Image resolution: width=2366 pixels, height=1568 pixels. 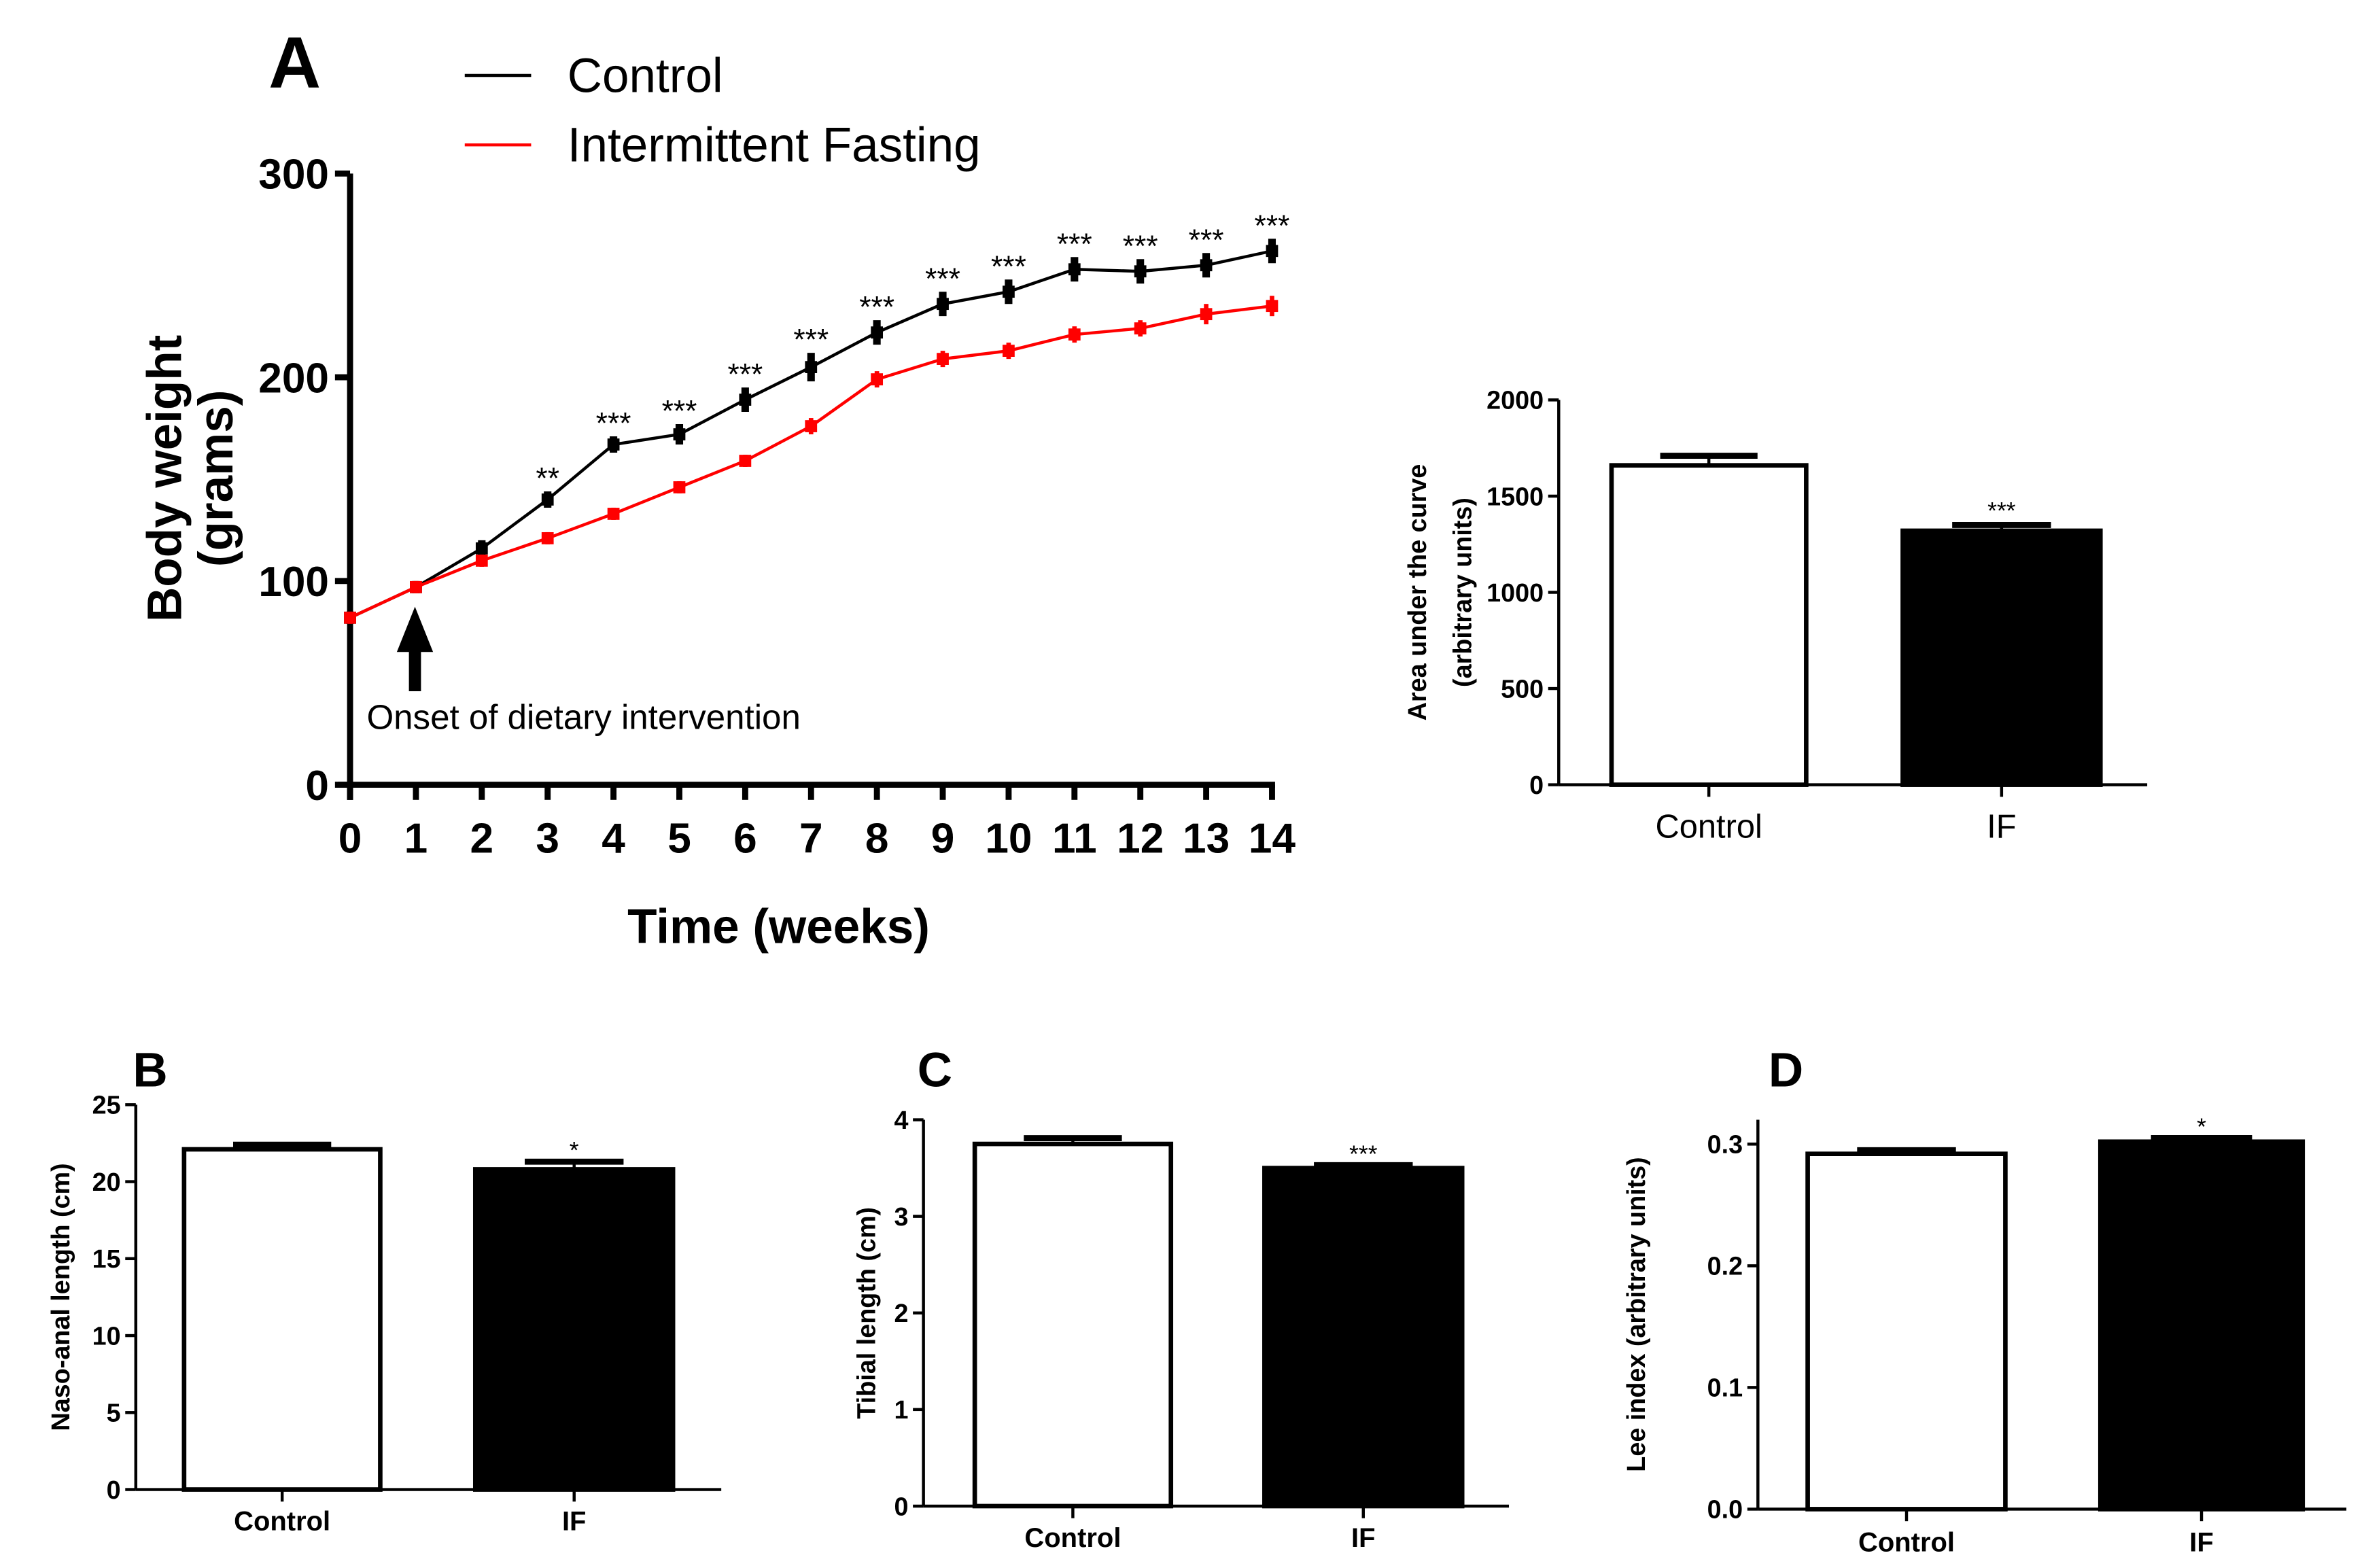 I want to click on y-tick-label: 0.0, so click(x=1725, y=1509).